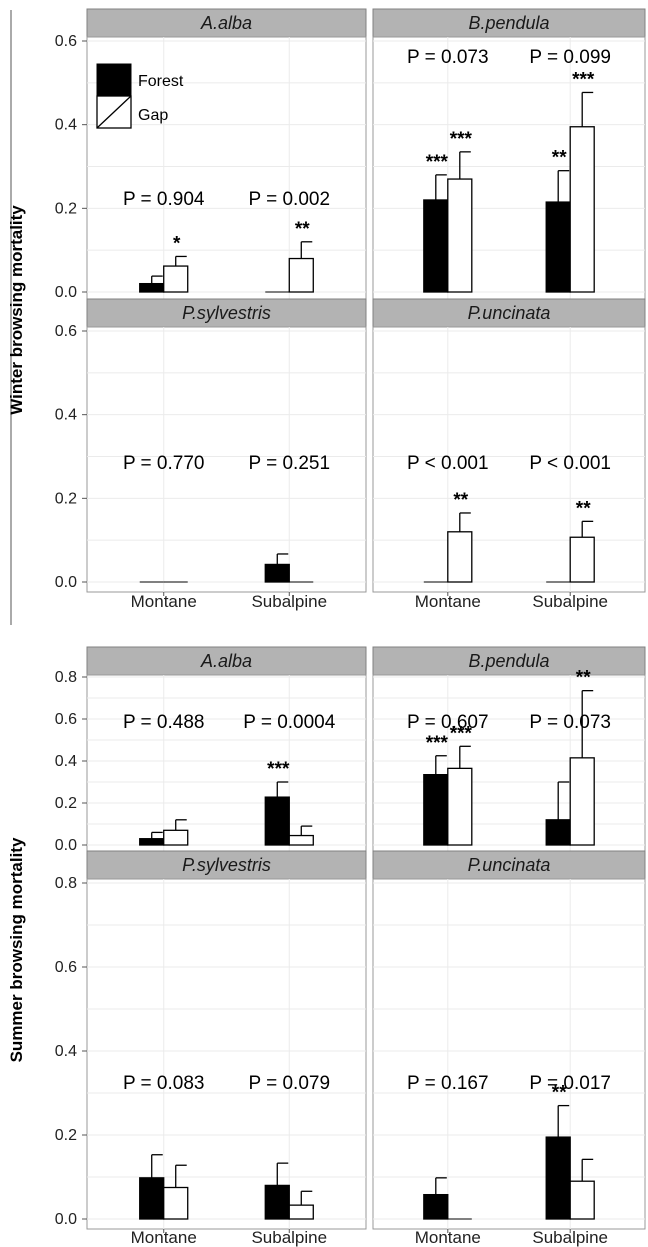  Describe the element at coordinates (448, 1083) in the screenshot. I see `p-value-label: P = 0.167` at that location.